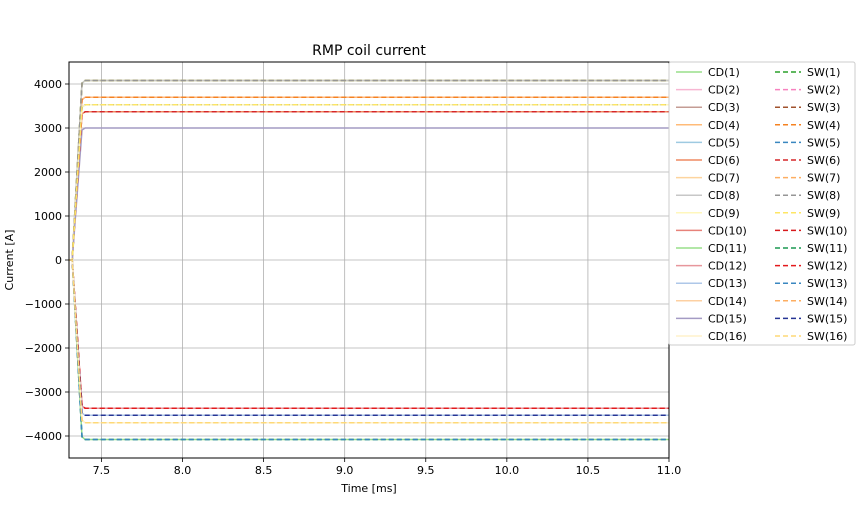 The image size is (858, 515). Describe the element at coordinates (827, 318) in the screenshot. I see `legend-entry-label: SW(15)` at that location.